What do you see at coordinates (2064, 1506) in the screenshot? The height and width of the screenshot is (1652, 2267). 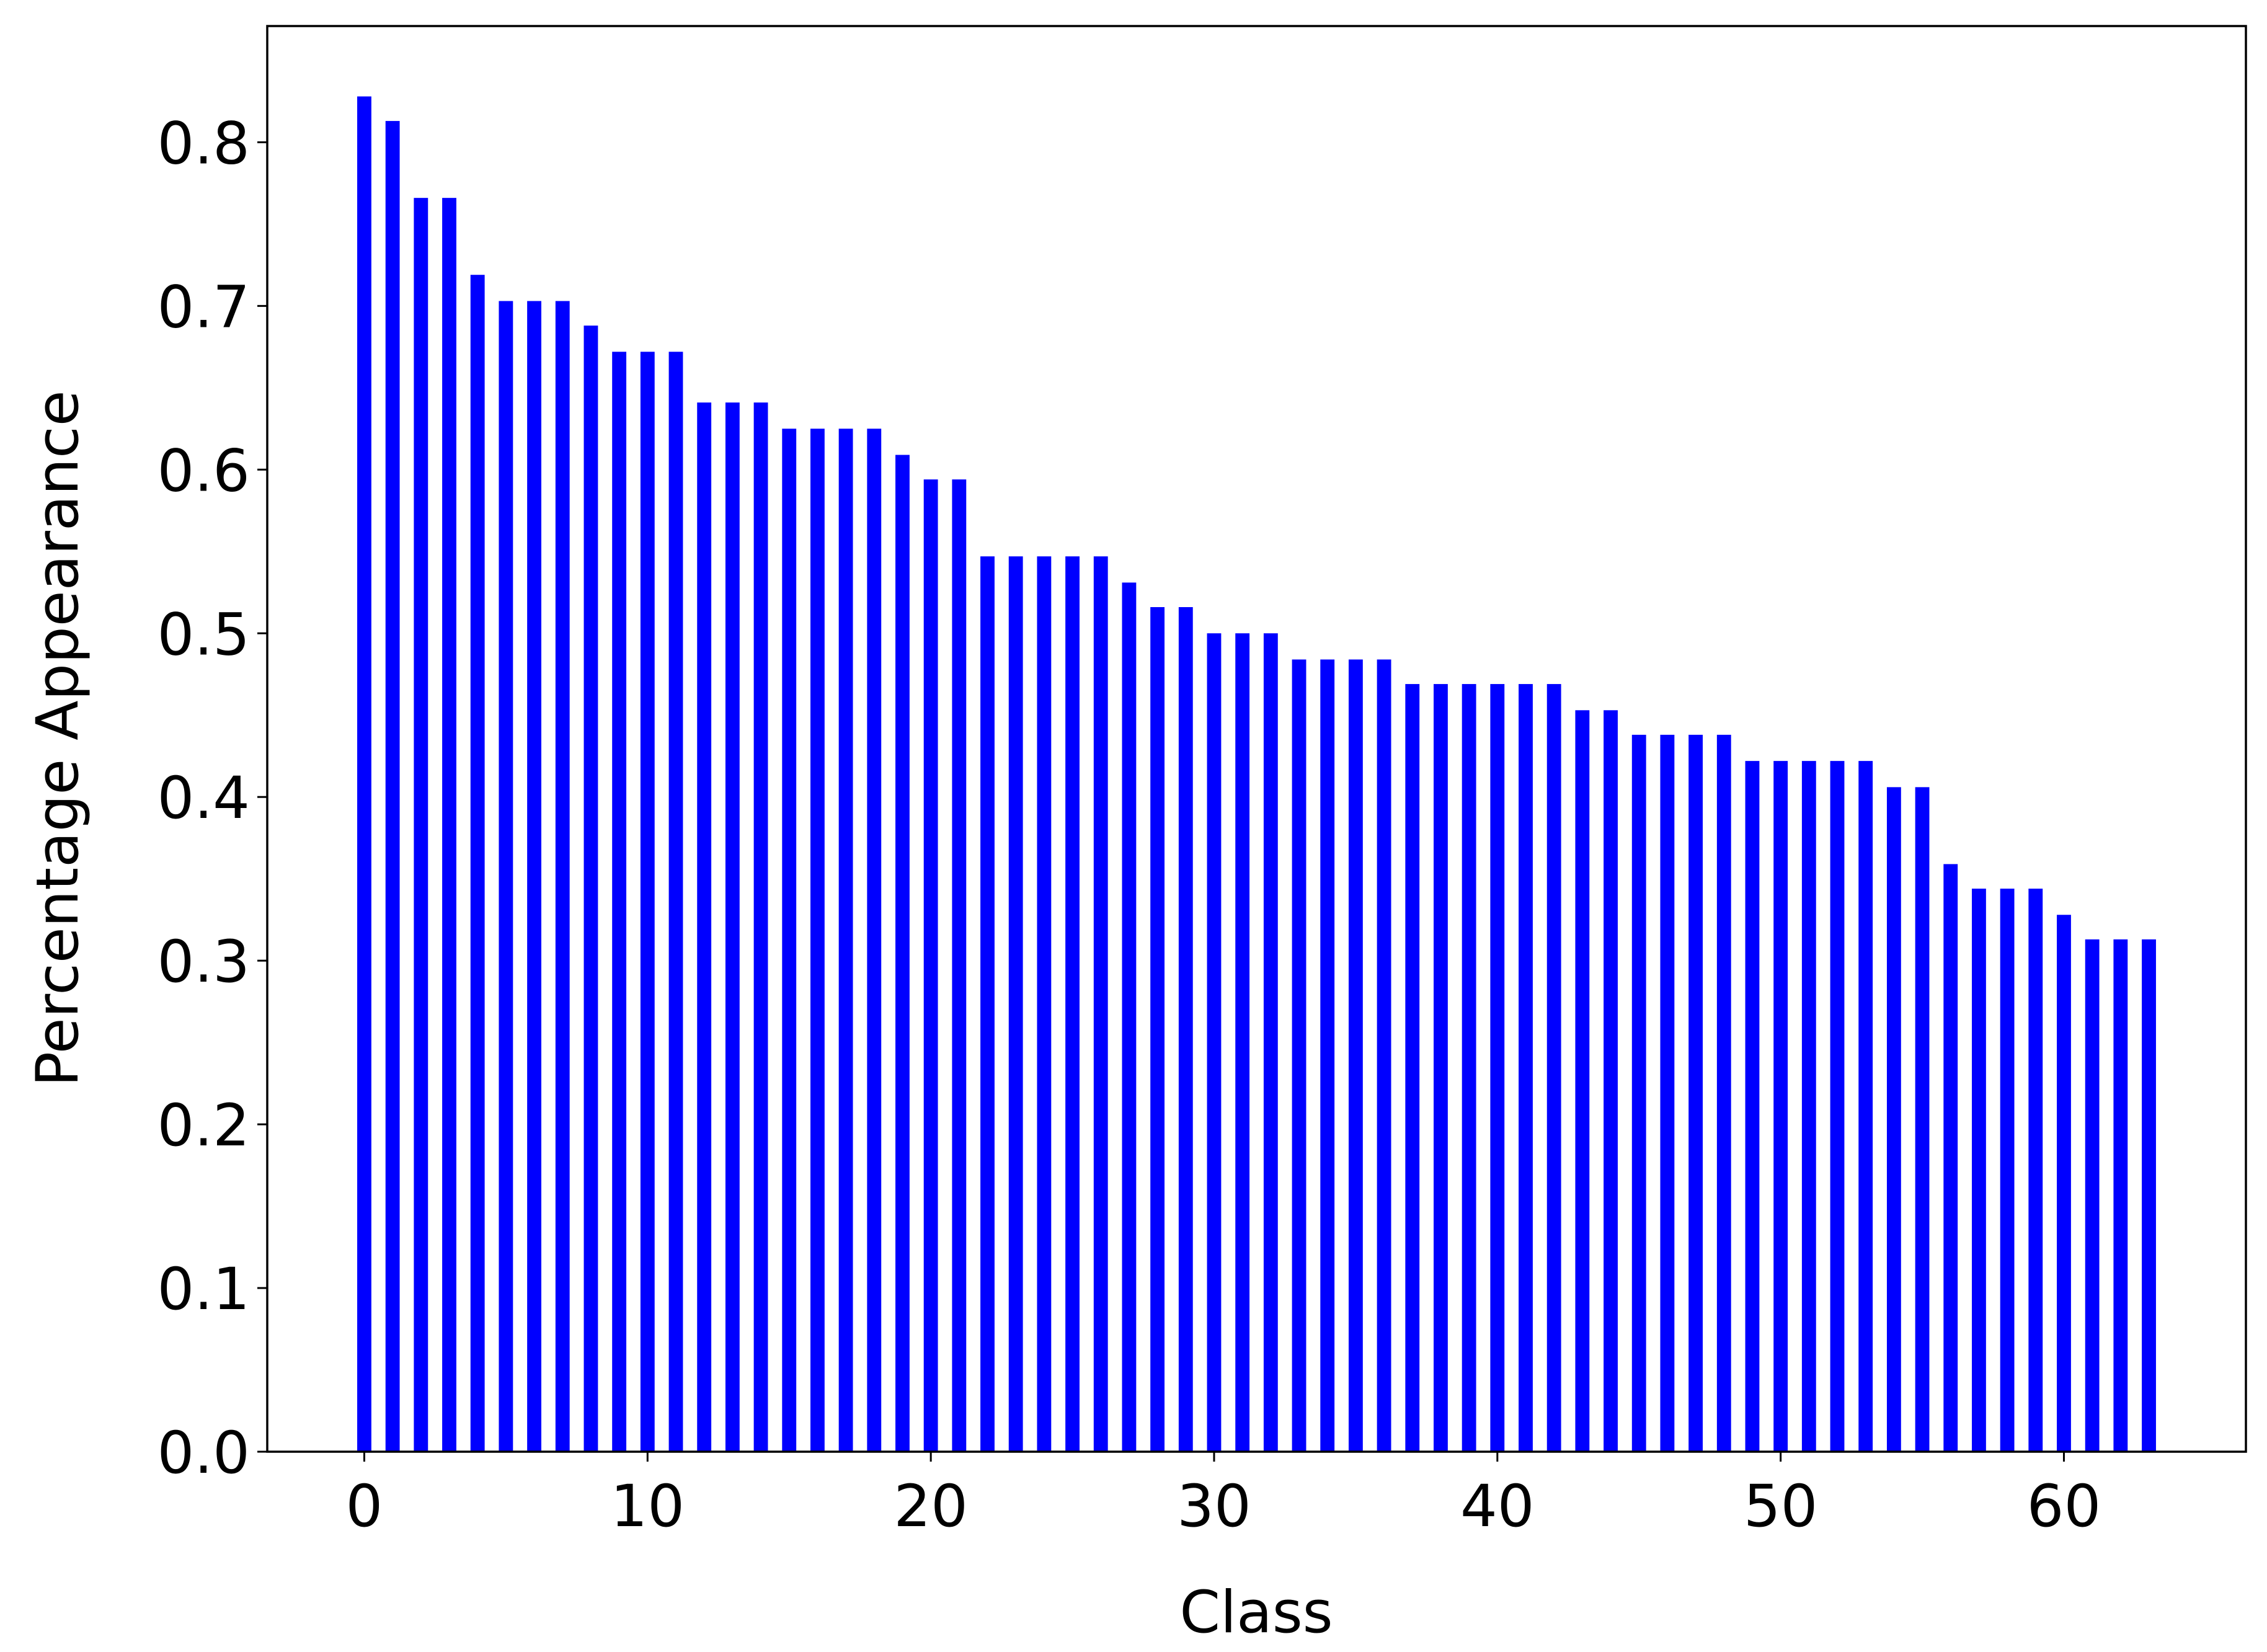 I see `x-tick-label: 60` at bounding box center [2064, 1506].